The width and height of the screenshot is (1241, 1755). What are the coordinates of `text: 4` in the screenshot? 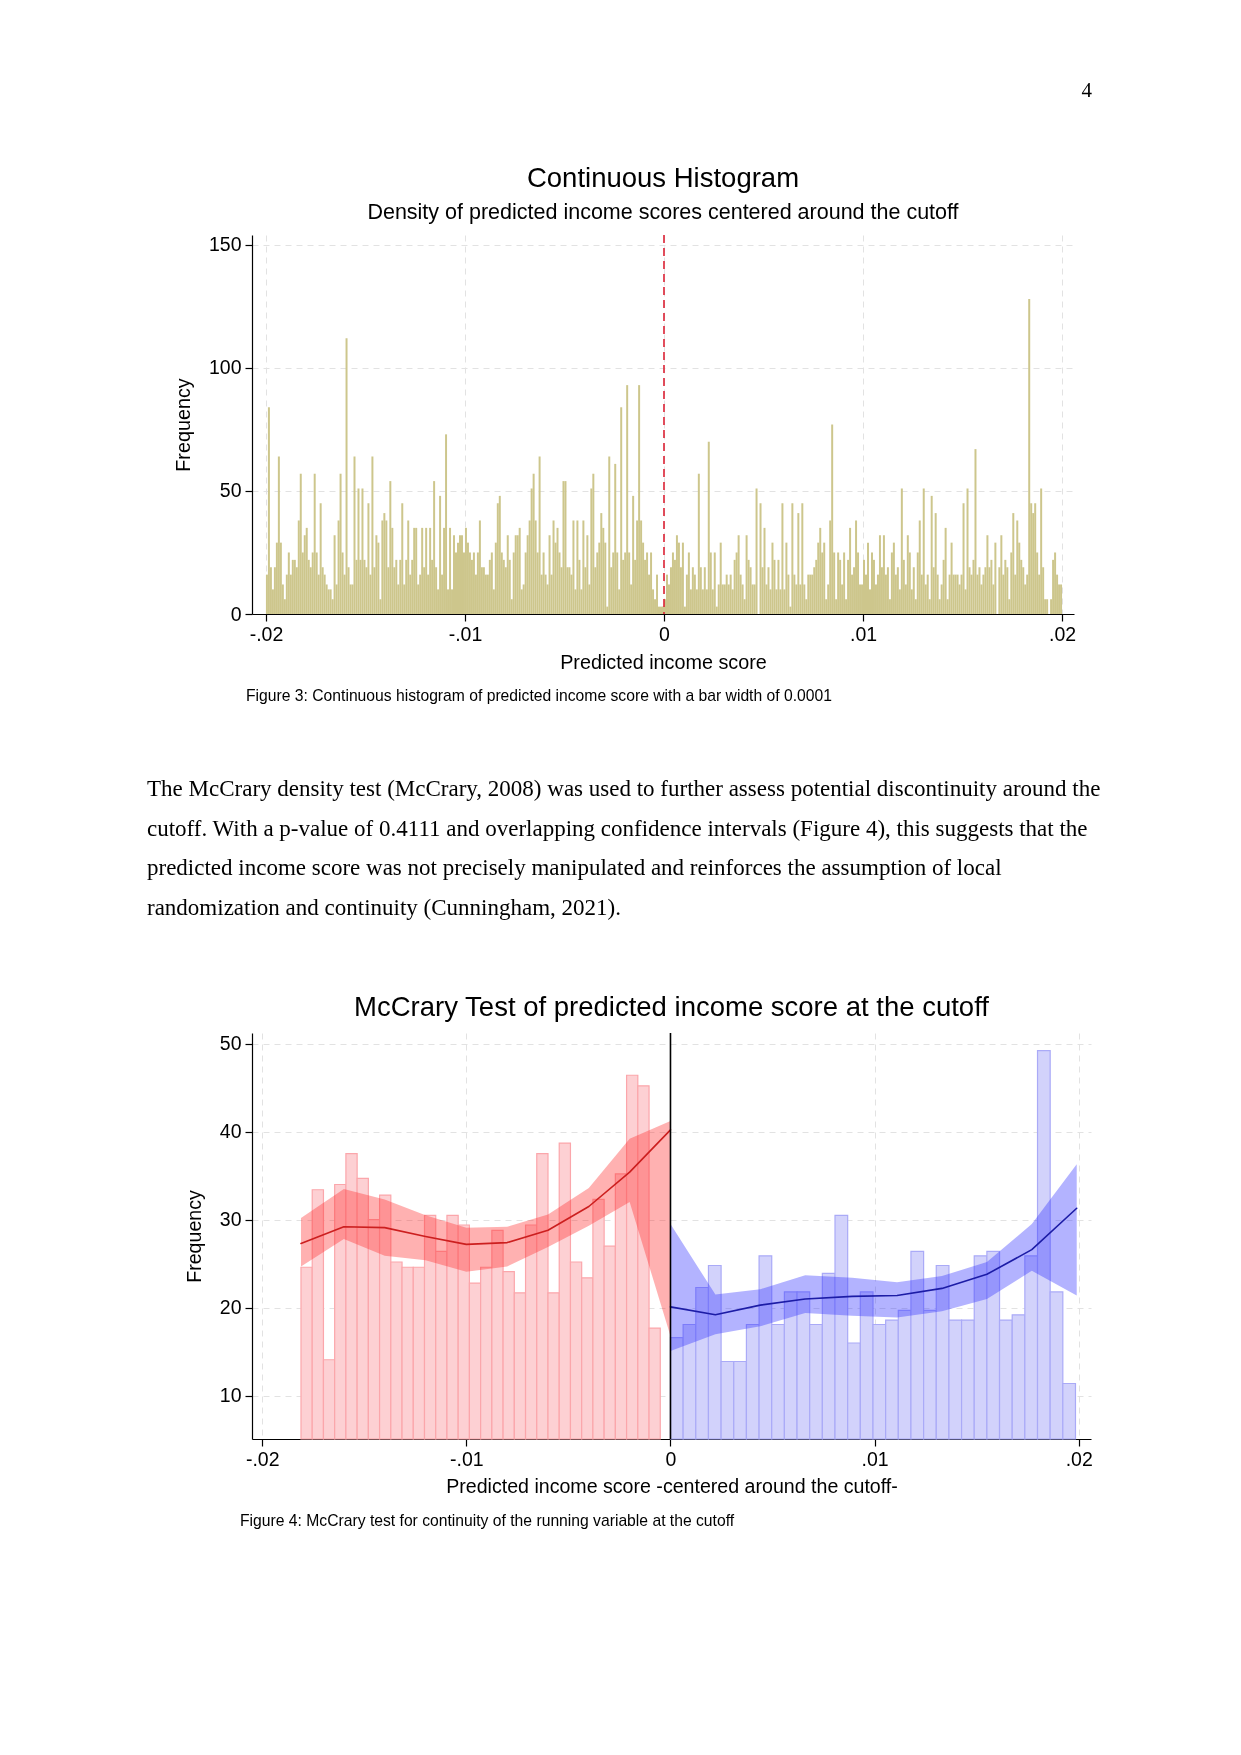 It's located at (1087, 90).